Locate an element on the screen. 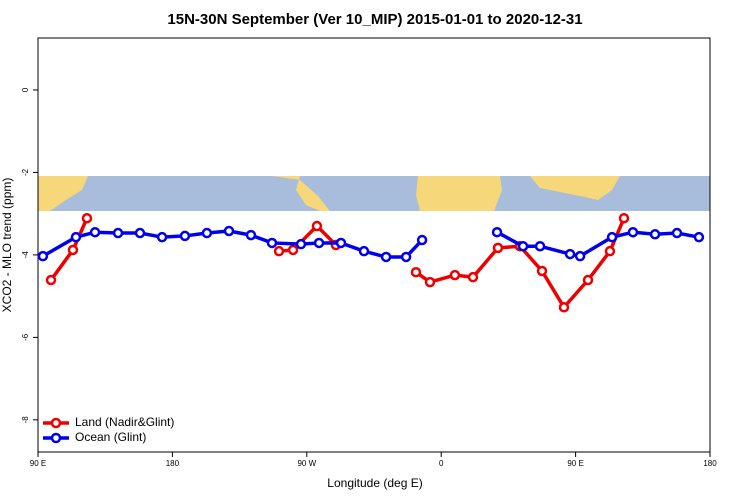 Image resolution: width=750 pixels, height=500 pixels. y-tick-label: -2 is located at coordinates (25, 172).